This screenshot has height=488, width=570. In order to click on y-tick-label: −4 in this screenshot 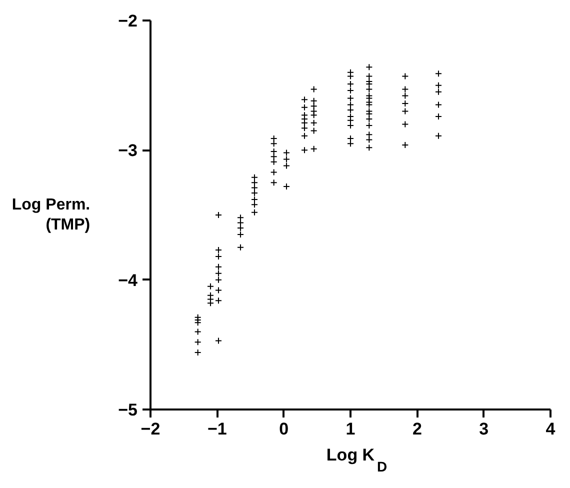, I will do `click(128, 280)`.